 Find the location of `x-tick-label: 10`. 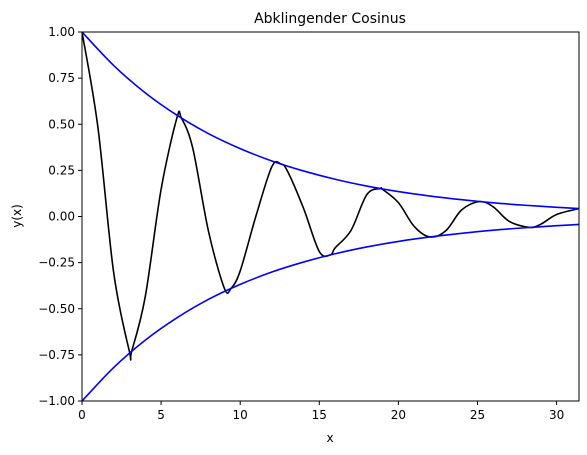

x-tick-label: 10 is located at coordinates (240, 415).